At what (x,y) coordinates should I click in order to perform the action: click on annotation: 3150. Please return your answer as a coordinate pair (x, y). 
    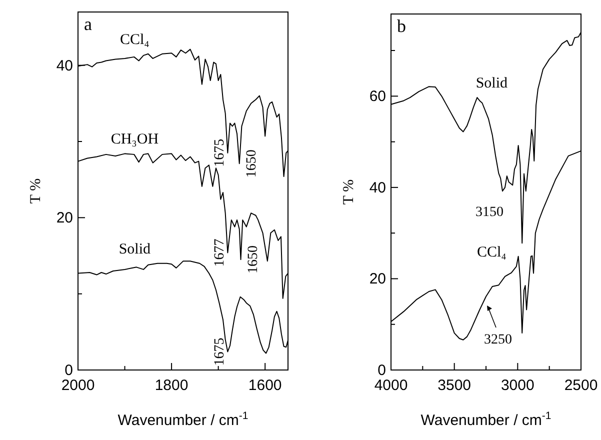
    Looking at the image, I should click on (489, 212).